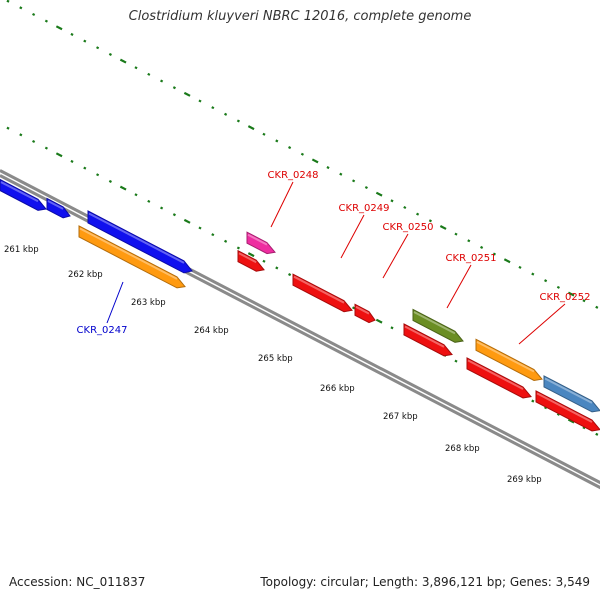 This screenshot has height=600, width=600. What do you see at coordinates (471, 258) in the screenshot?
I see `gene-label-ckr-0251: CKR_0251` at bounding box center [471, 258].